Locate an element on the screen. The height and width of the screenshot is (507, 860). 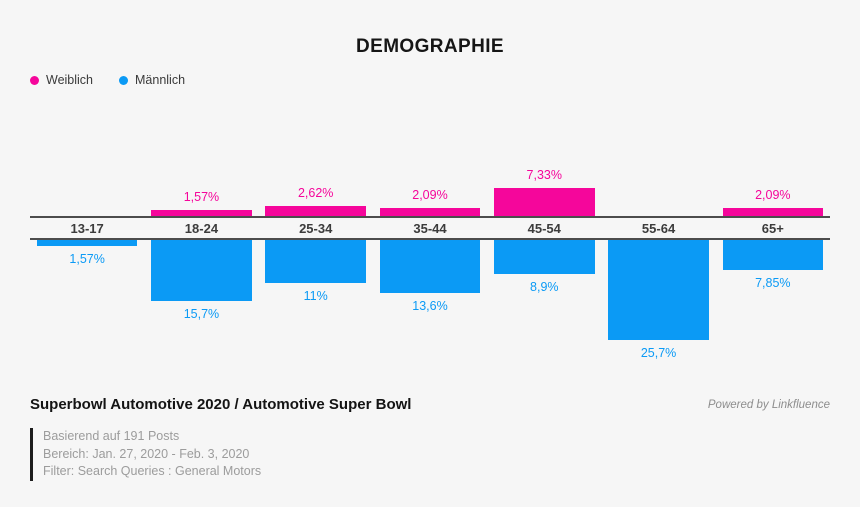
age-label: 35-44 is located at coordinates (430, 228).